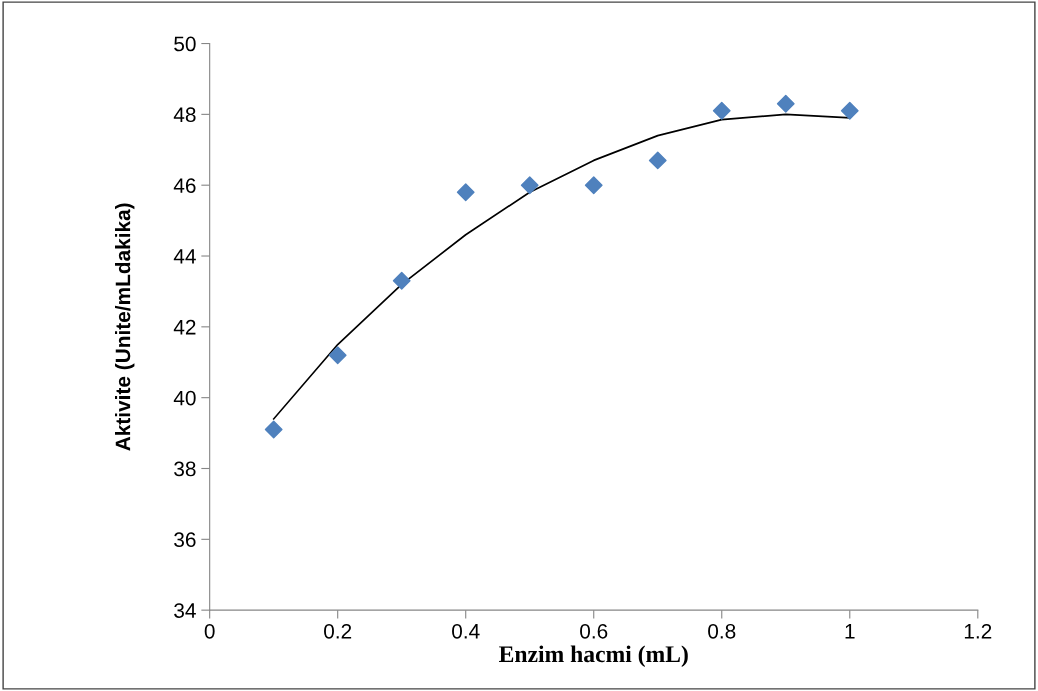 The height and width of the screenshot is (691, 1038). Describe the element at coordinates (594, 631) in the screenshot. I see `x-tick-label: 0.6` at that location.